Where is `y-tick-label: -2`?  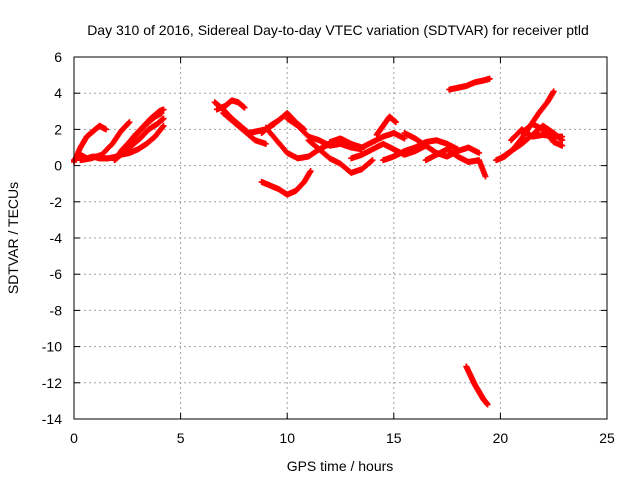 y-tick-label: -2 is located at coordinates (56, 202).